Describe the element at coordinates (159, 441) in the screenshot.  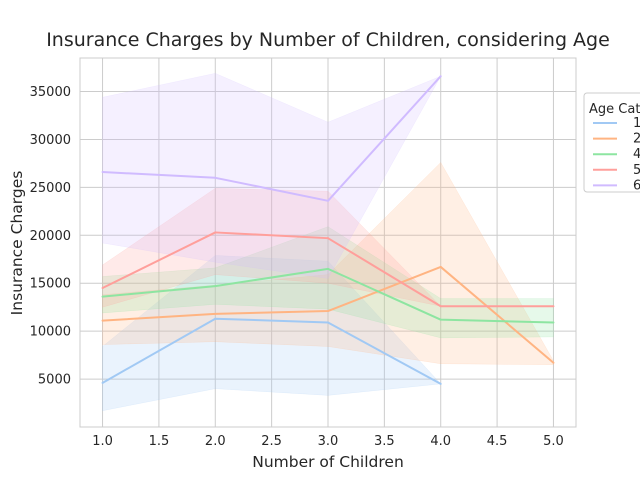
I see `x-tick-label: 1.5` at that location.